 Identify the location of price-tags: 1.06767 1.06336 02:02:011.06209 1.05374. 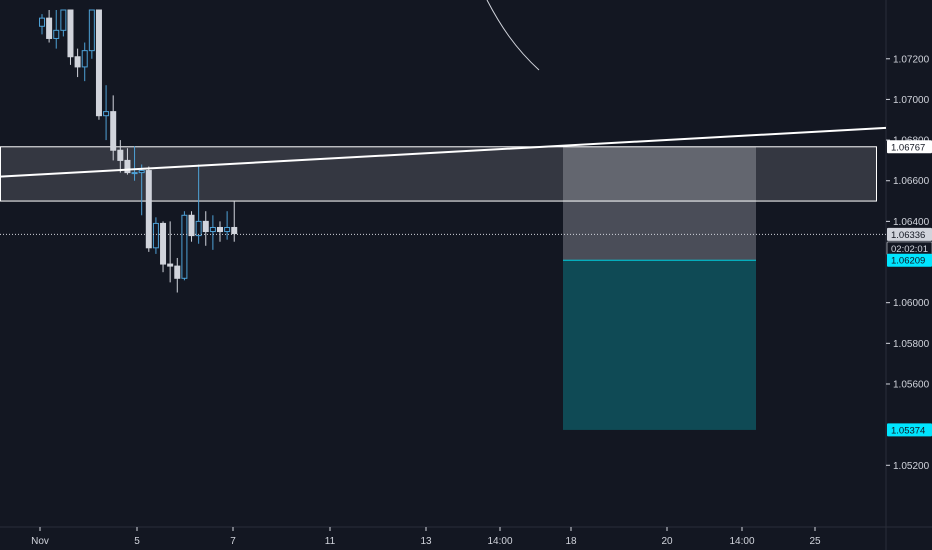
(909, 288).